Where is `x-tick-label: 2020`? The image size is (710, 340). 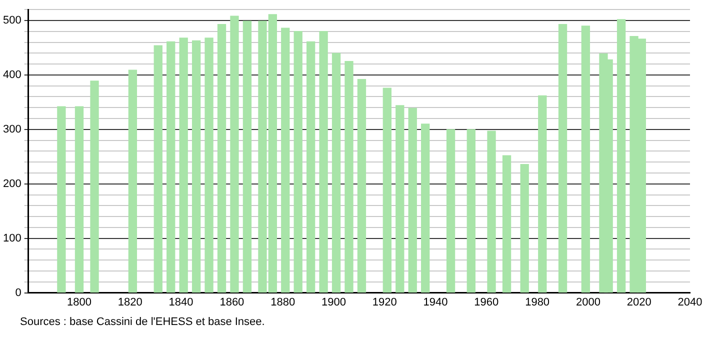
x-tick-label: 2020 is located at coordinates (639, 302).